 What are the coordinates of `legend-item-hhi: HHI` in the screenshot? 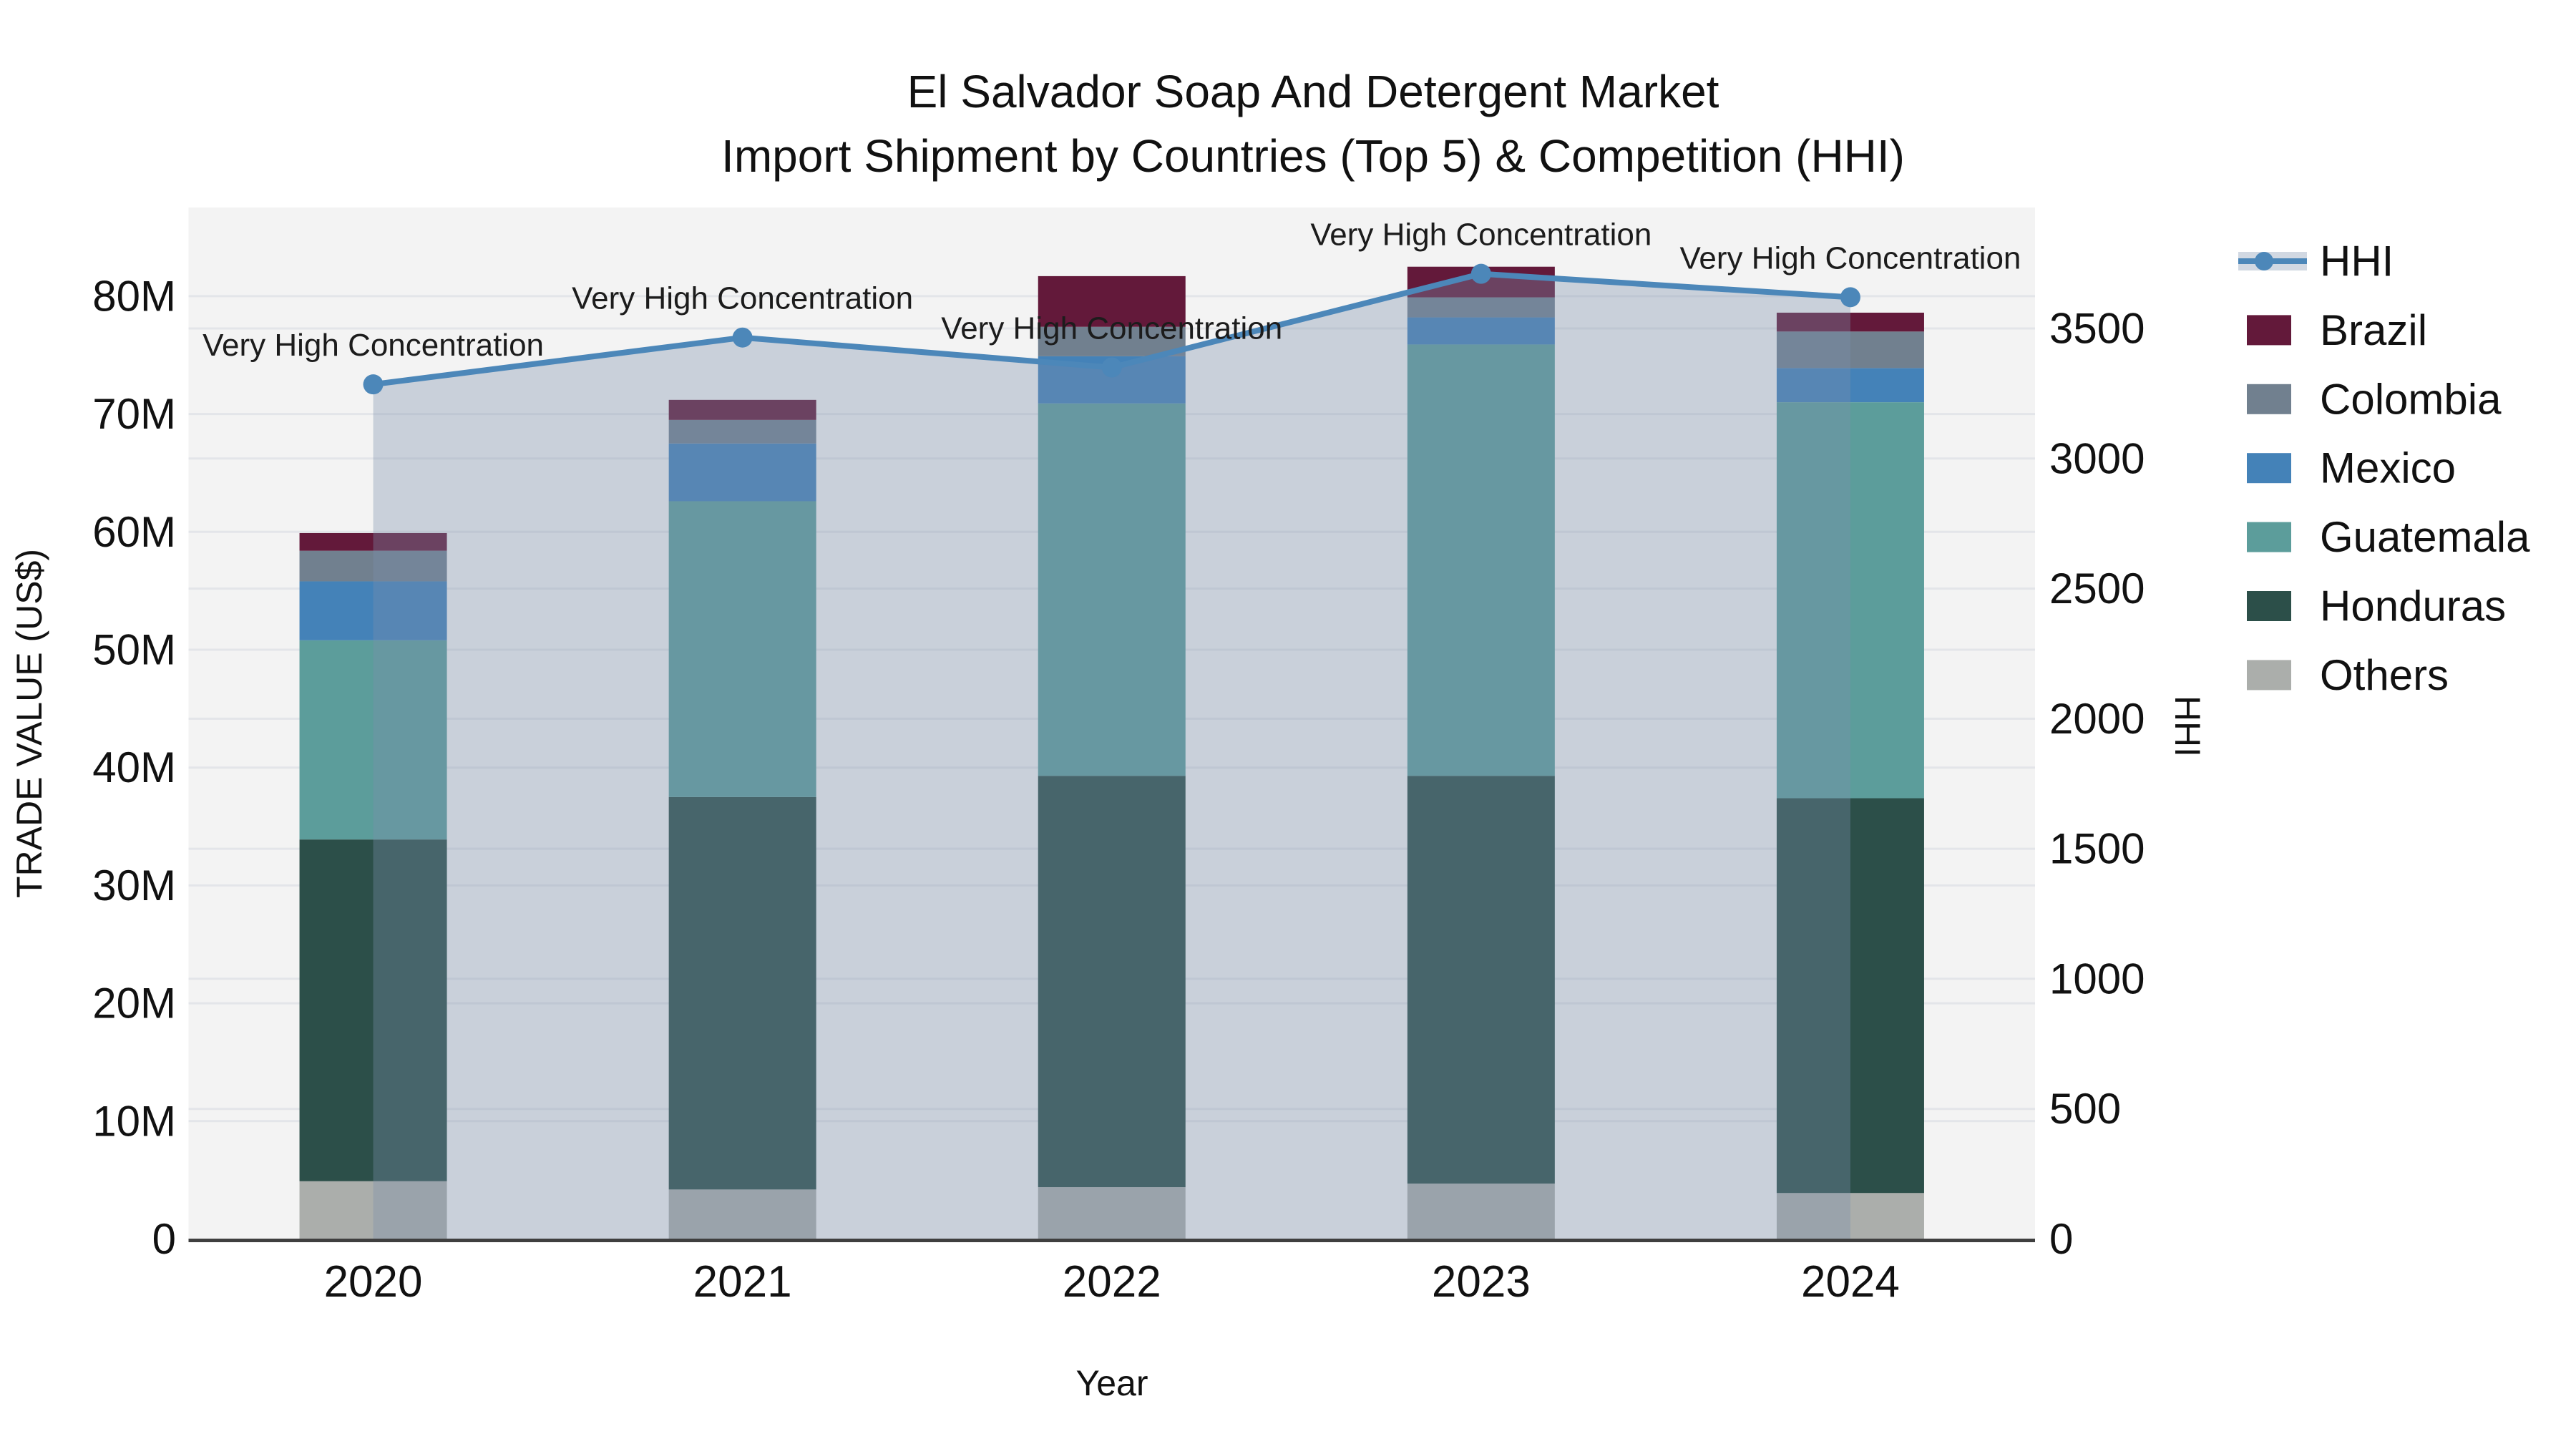 It's located at (2316, 262).